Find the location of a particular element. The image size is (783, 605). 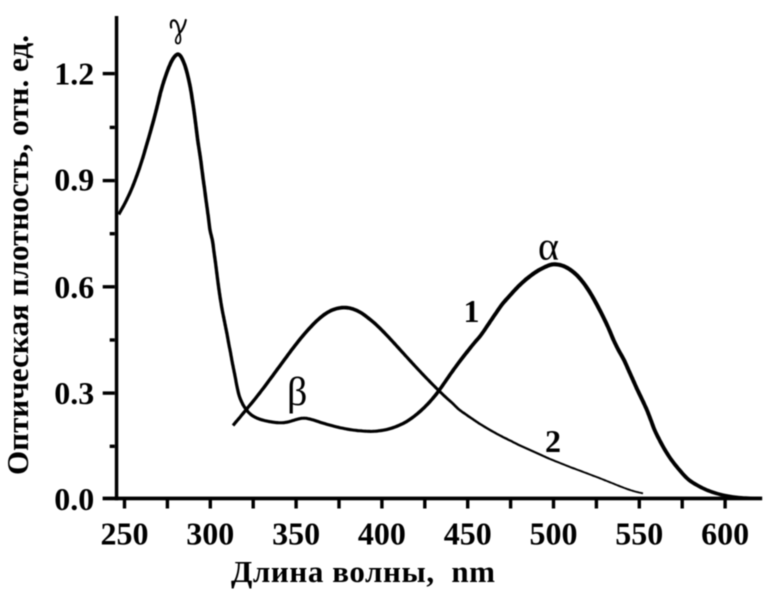

svg-text: 250 is located at coordinates (125, 534).